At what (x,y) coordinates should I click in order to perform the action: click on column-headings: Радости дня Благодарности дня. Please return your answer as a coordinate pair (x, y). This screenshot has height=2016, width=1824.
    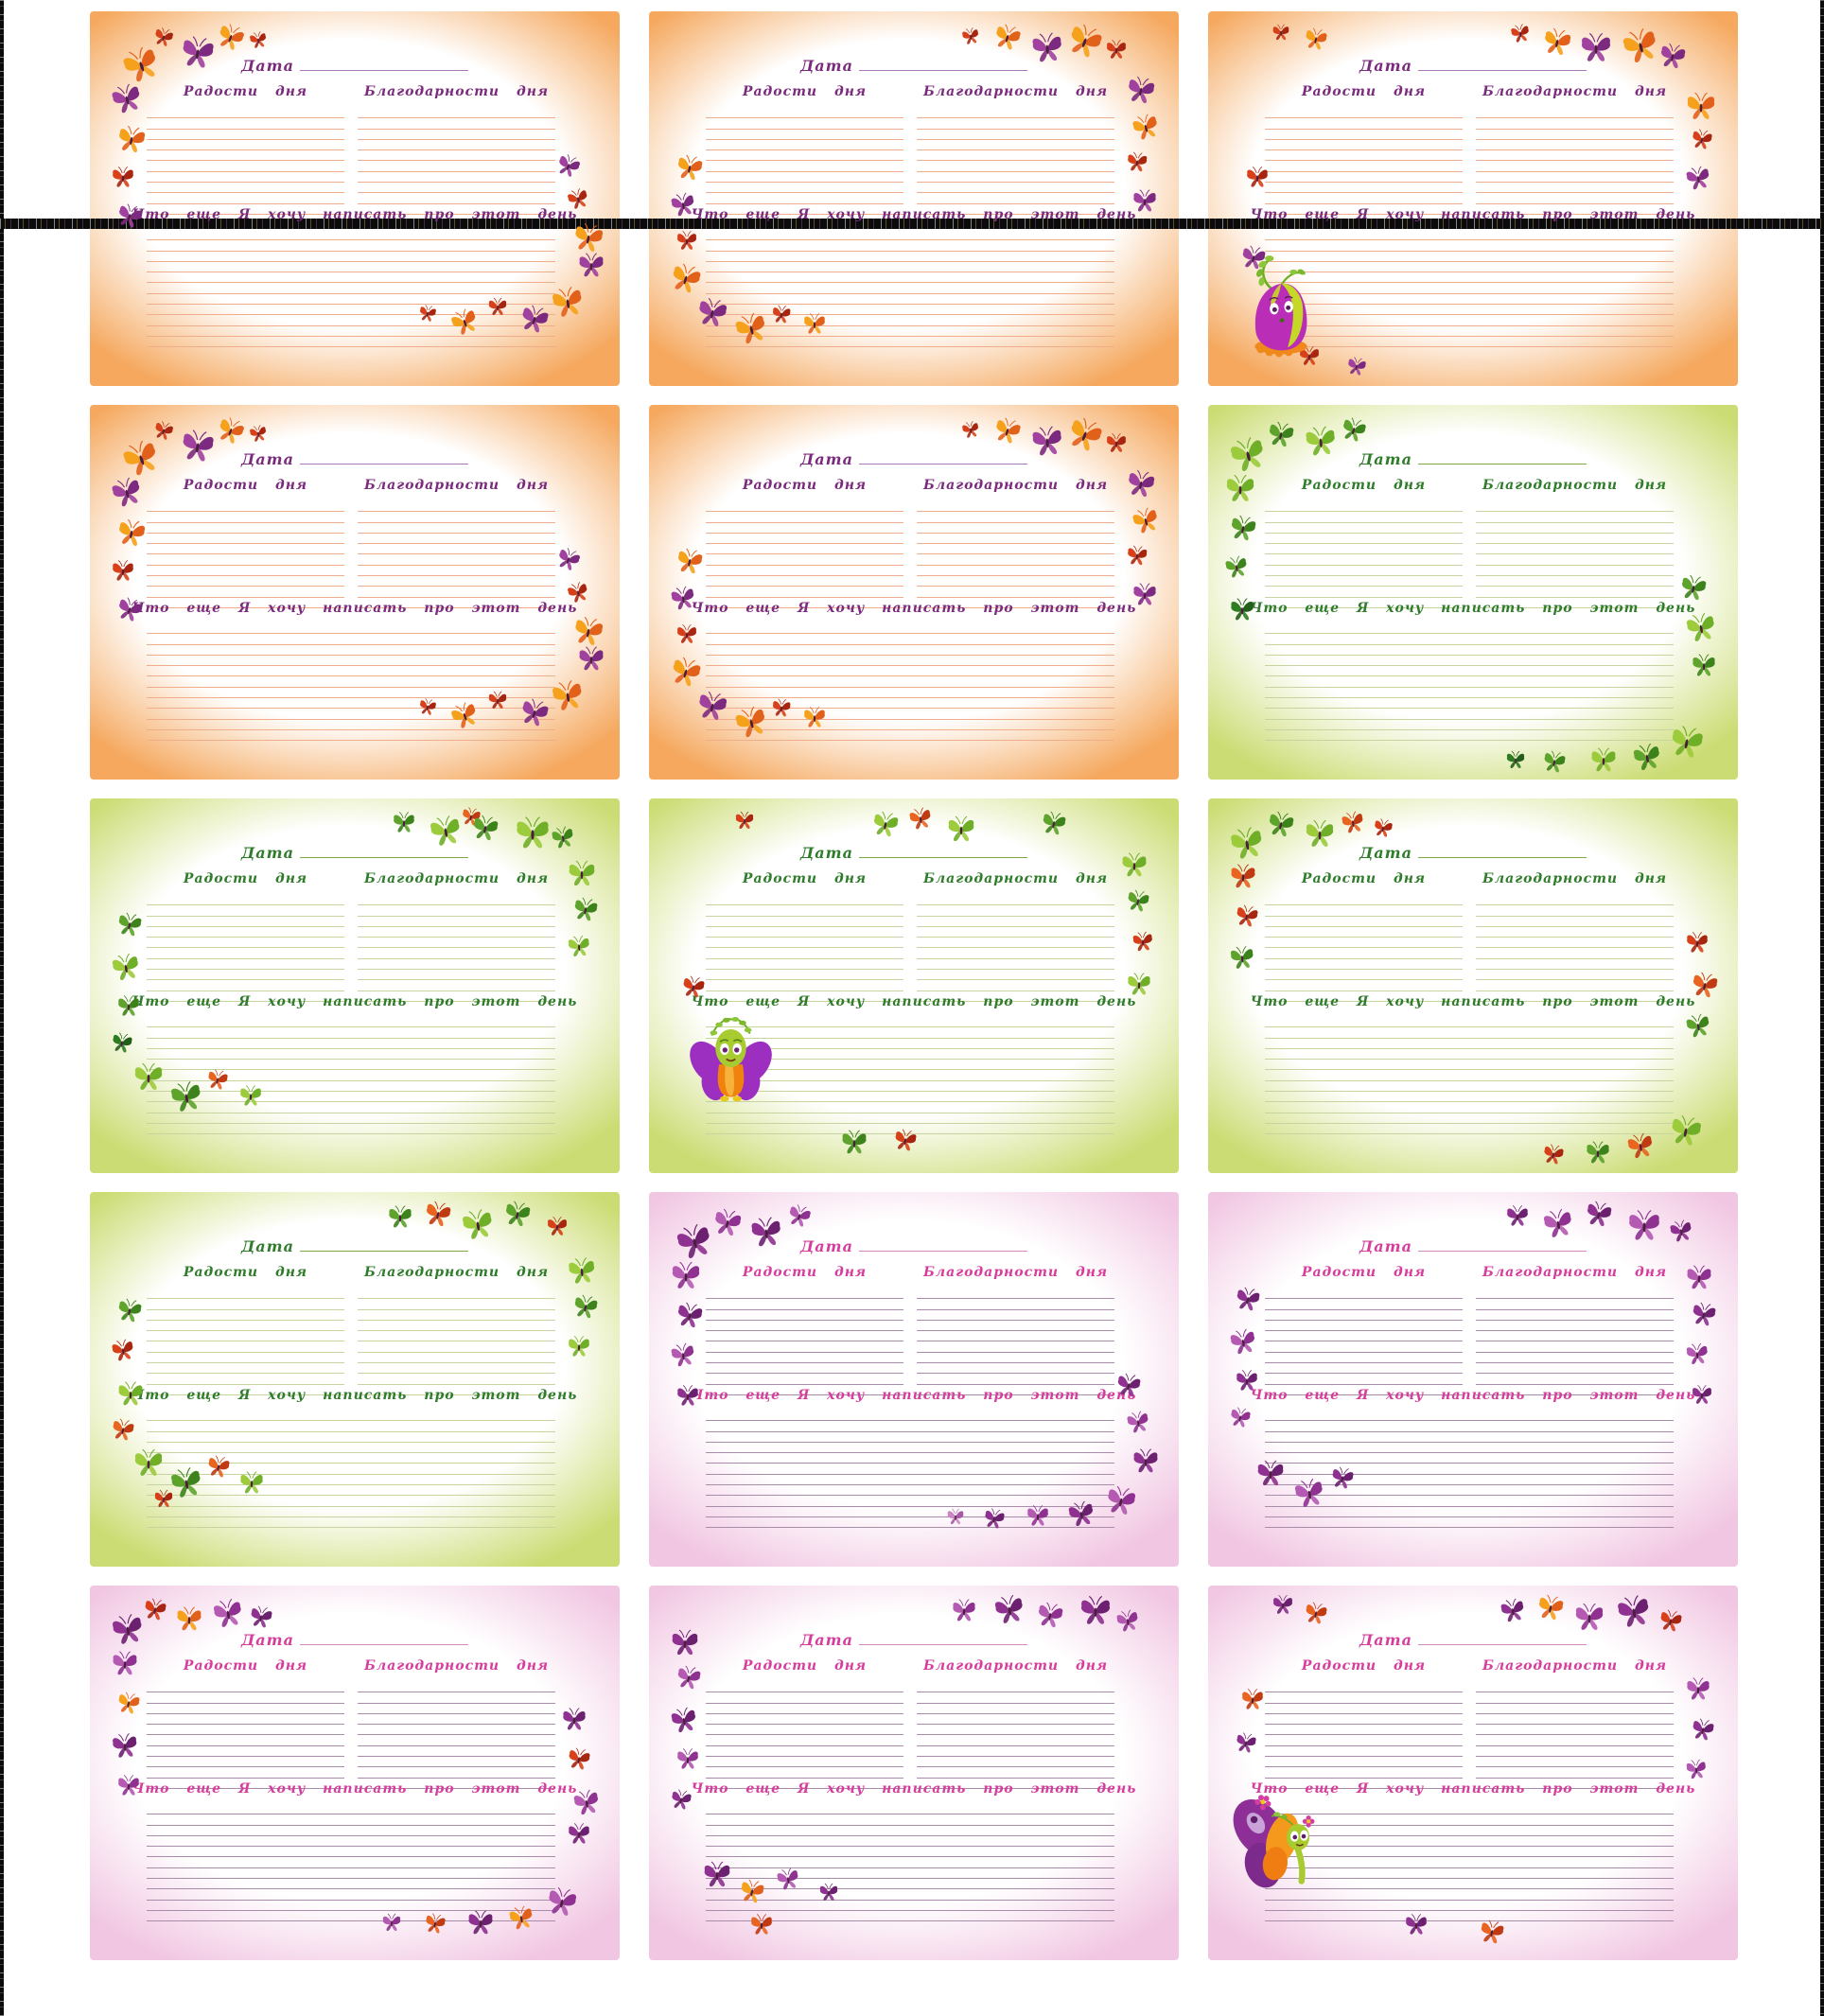
    Looking at the image, I should click on (351, 485).